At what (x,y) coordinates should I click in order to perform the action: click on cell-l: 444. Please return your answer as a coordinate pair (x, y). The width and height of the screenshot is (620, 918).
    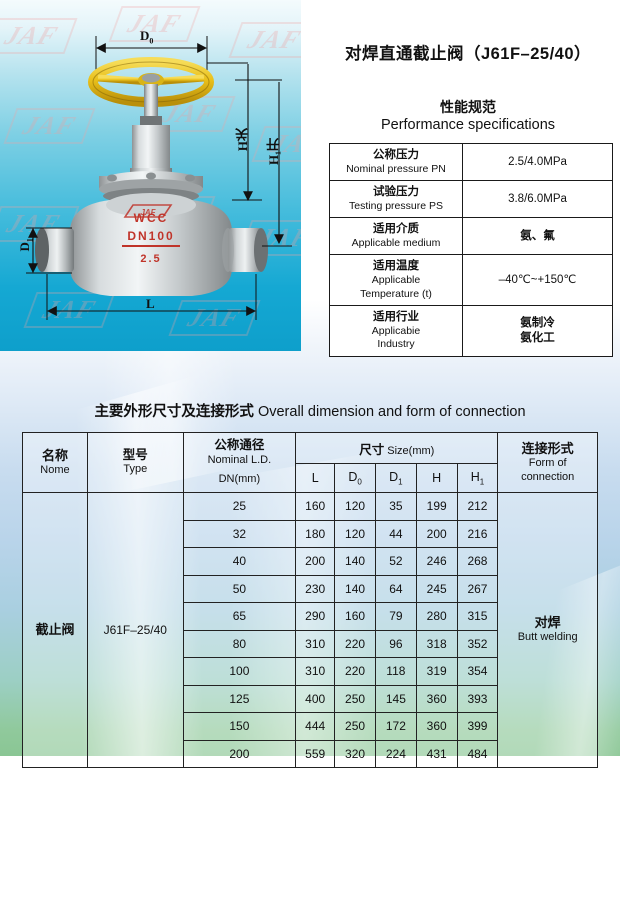
    Looking at the image, I should click on (315, 726).